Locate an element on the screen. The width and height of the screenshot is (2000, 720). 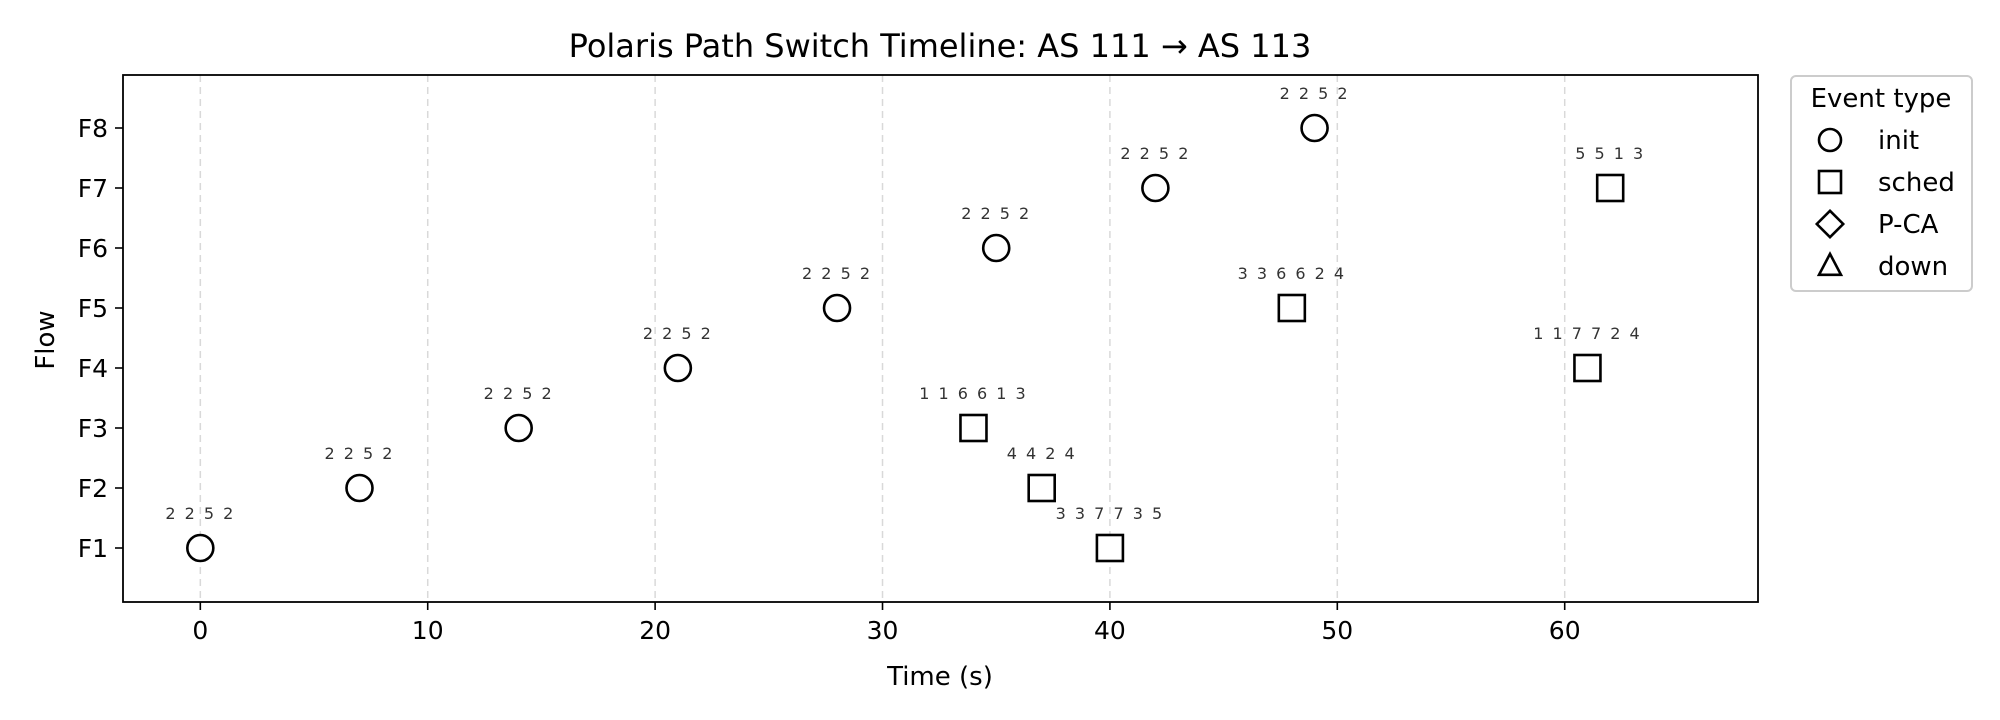
data-point-sched: 4 4 2 4 is located at coordinates (1042, 473).